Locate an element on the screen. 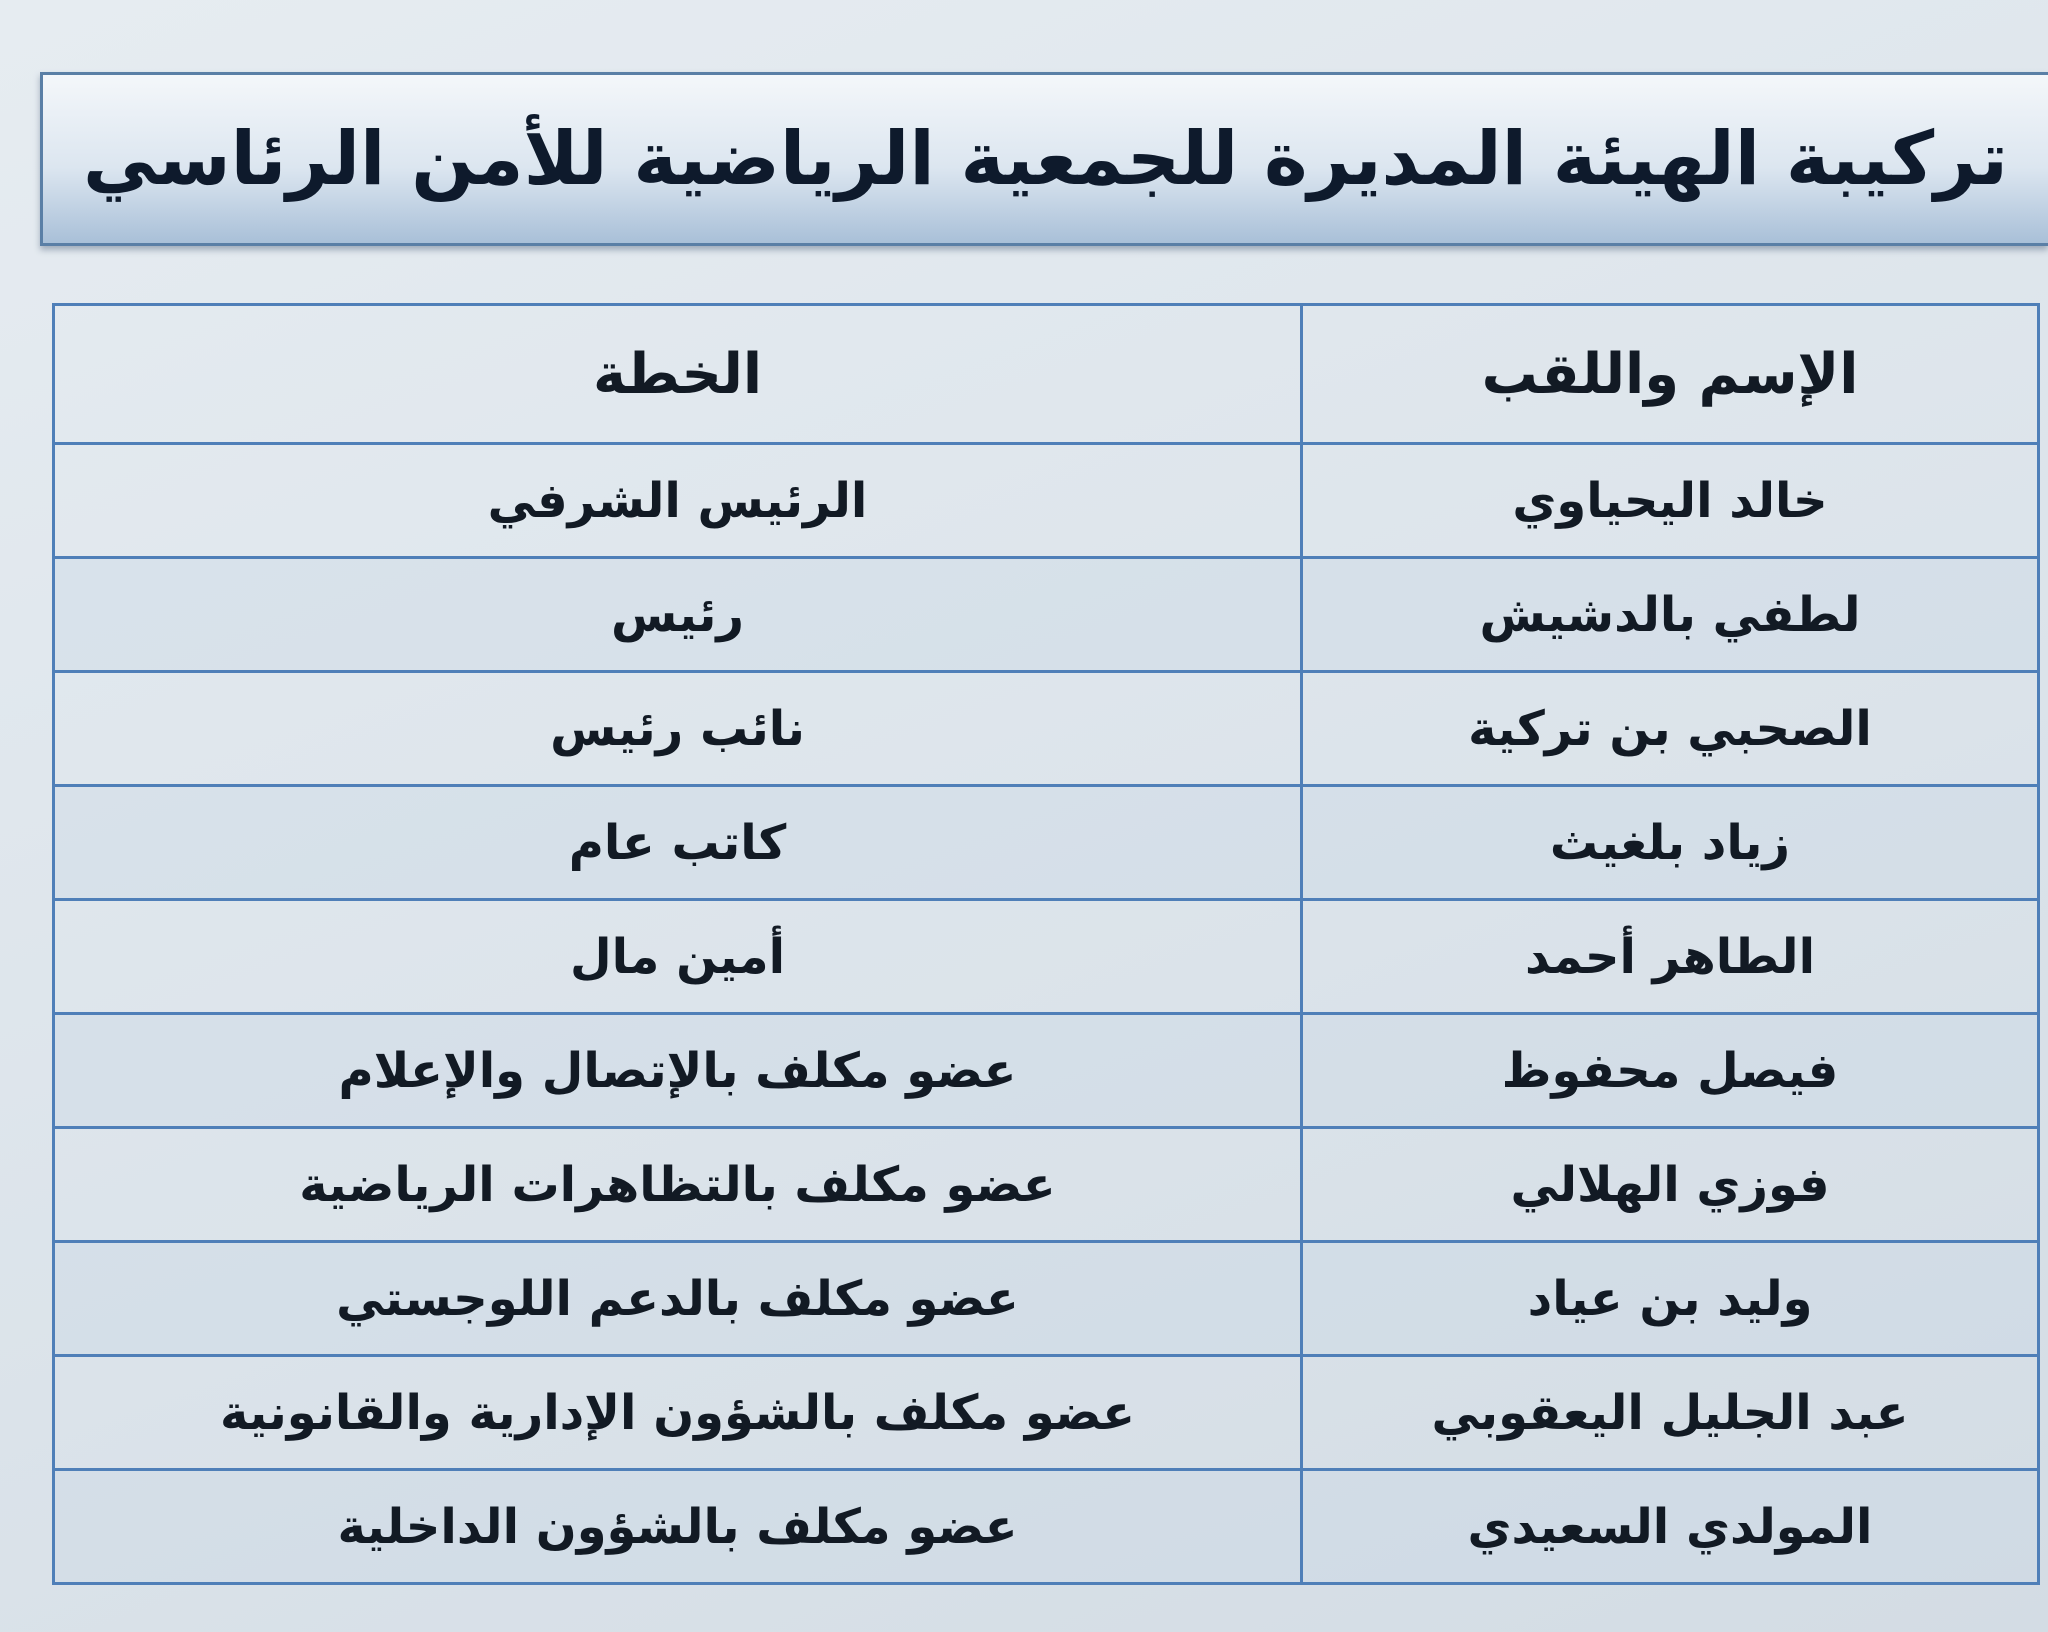 The width and height of the screenshot is (2048, 1632). table-row: فيصل محفوظ عضو مكلف بالإتصال والإعلام is located at coordinates (1046, 1070).